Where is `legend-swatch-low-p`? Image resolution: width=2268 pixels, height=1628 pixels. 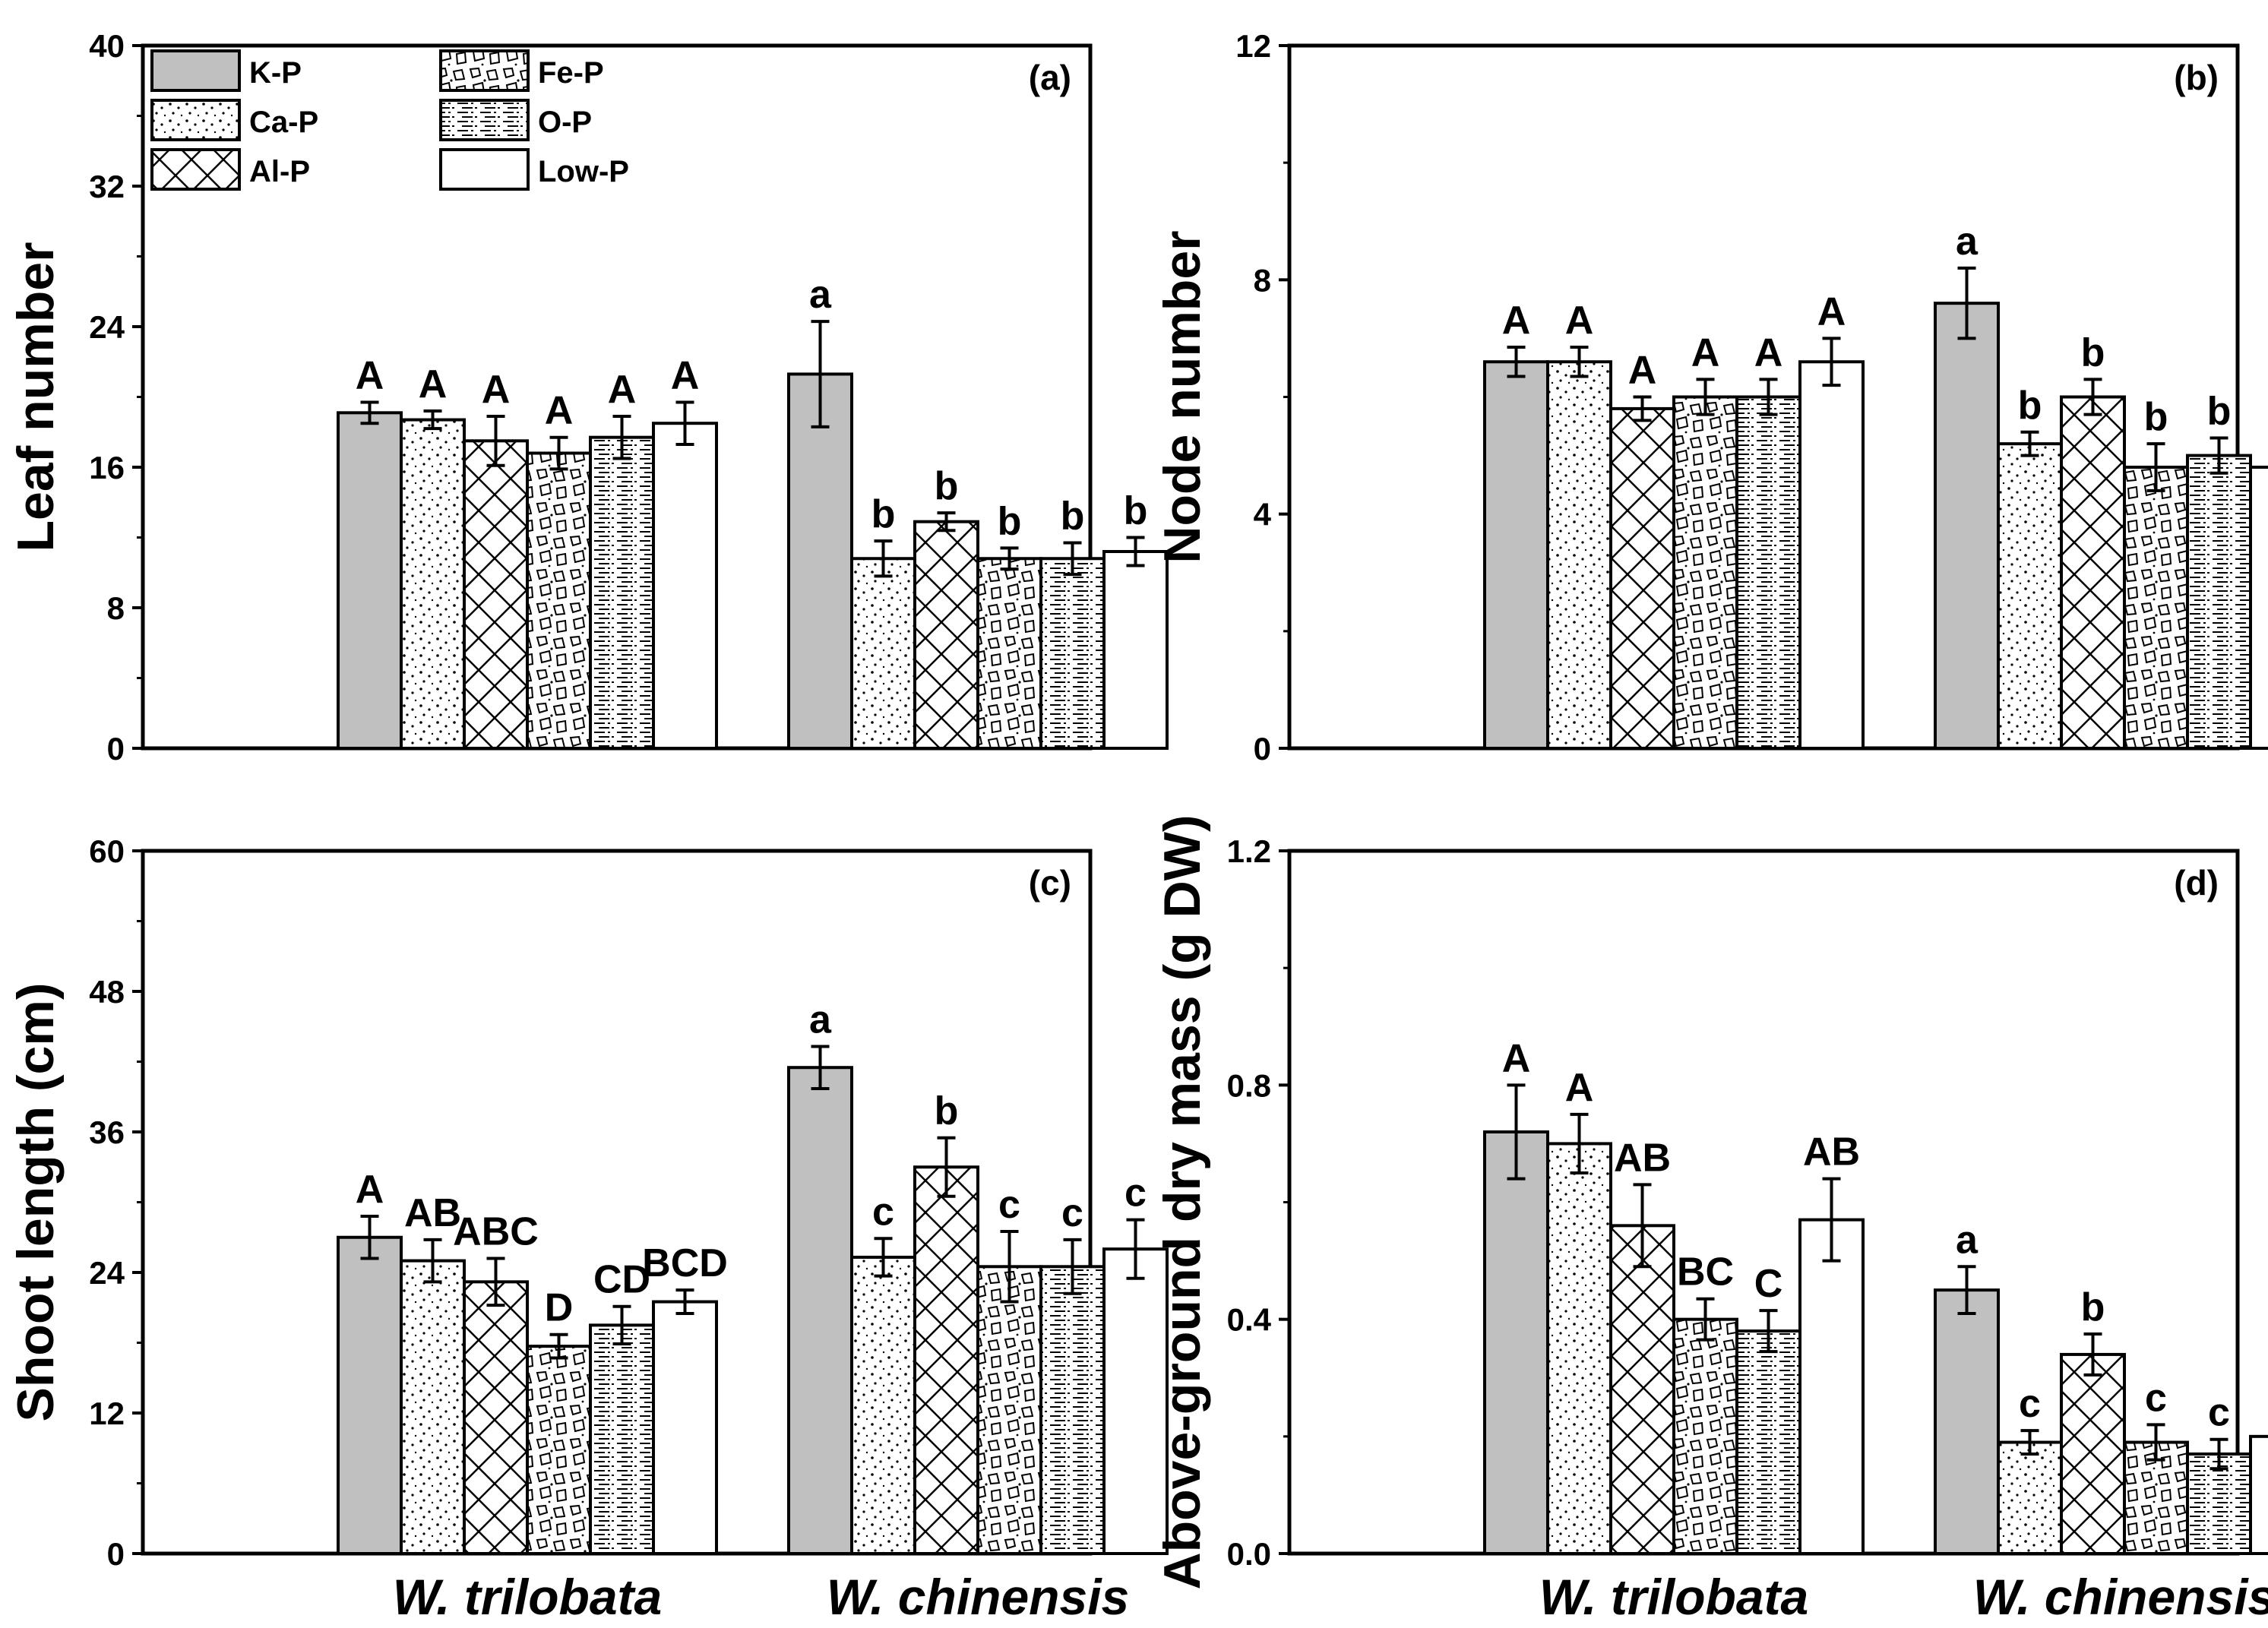 legend-swatch-low-p is located at coordinates (484, 169).